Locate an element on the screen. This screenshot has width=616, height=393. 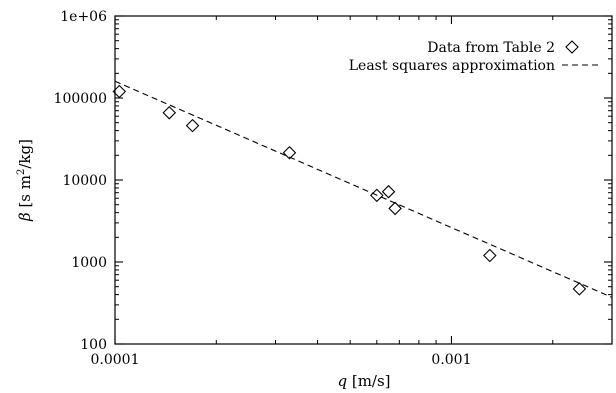
x-axis-label: q [m/s] is located at coordinates (363, 381).